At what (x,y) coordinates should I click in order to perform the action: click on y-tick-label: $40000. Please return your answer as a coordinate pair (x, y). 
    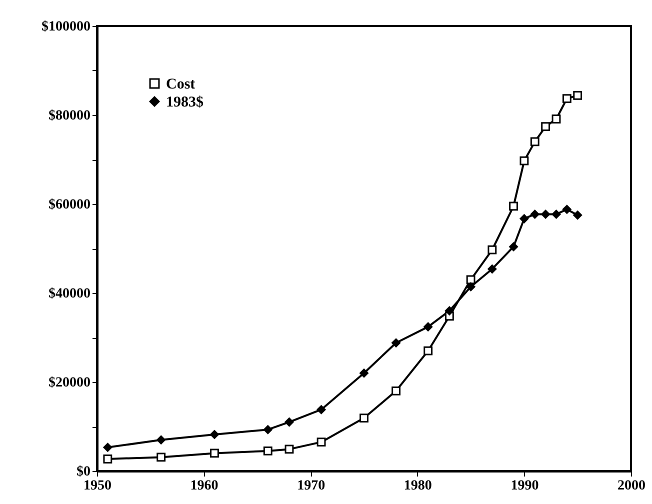
    Looking at the image, I should click on (69, 294).